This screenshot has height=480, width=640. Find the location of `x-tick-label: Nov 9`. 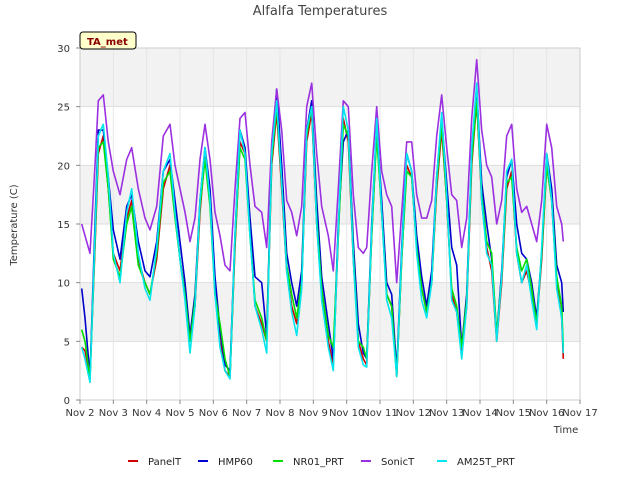

x-tick-label: Nov 9 is located at coordinates (313, 413).